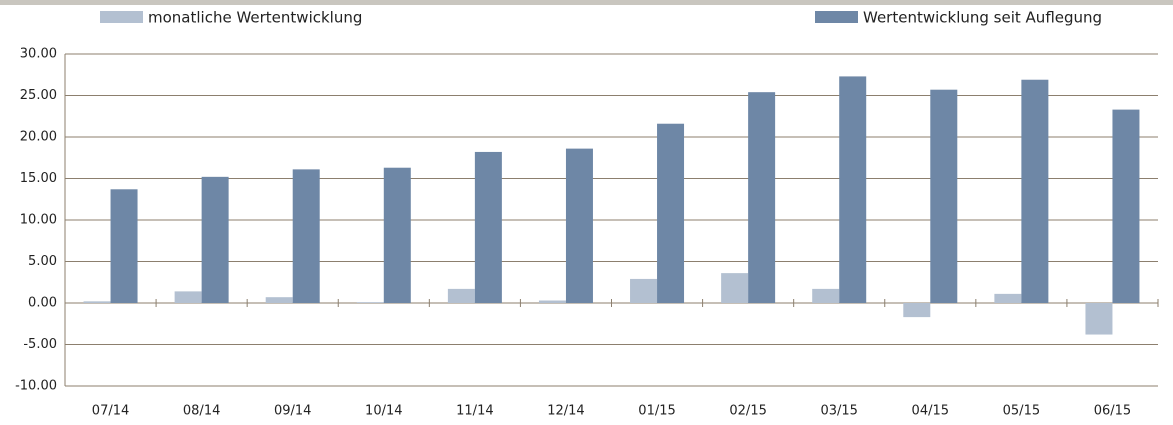 Image resolution: width=1173 pixels, height=425 pixels. Describe the element at coordinates (292, 411) in the screenshot. I see `x-tick-label: 09/14` at that location.